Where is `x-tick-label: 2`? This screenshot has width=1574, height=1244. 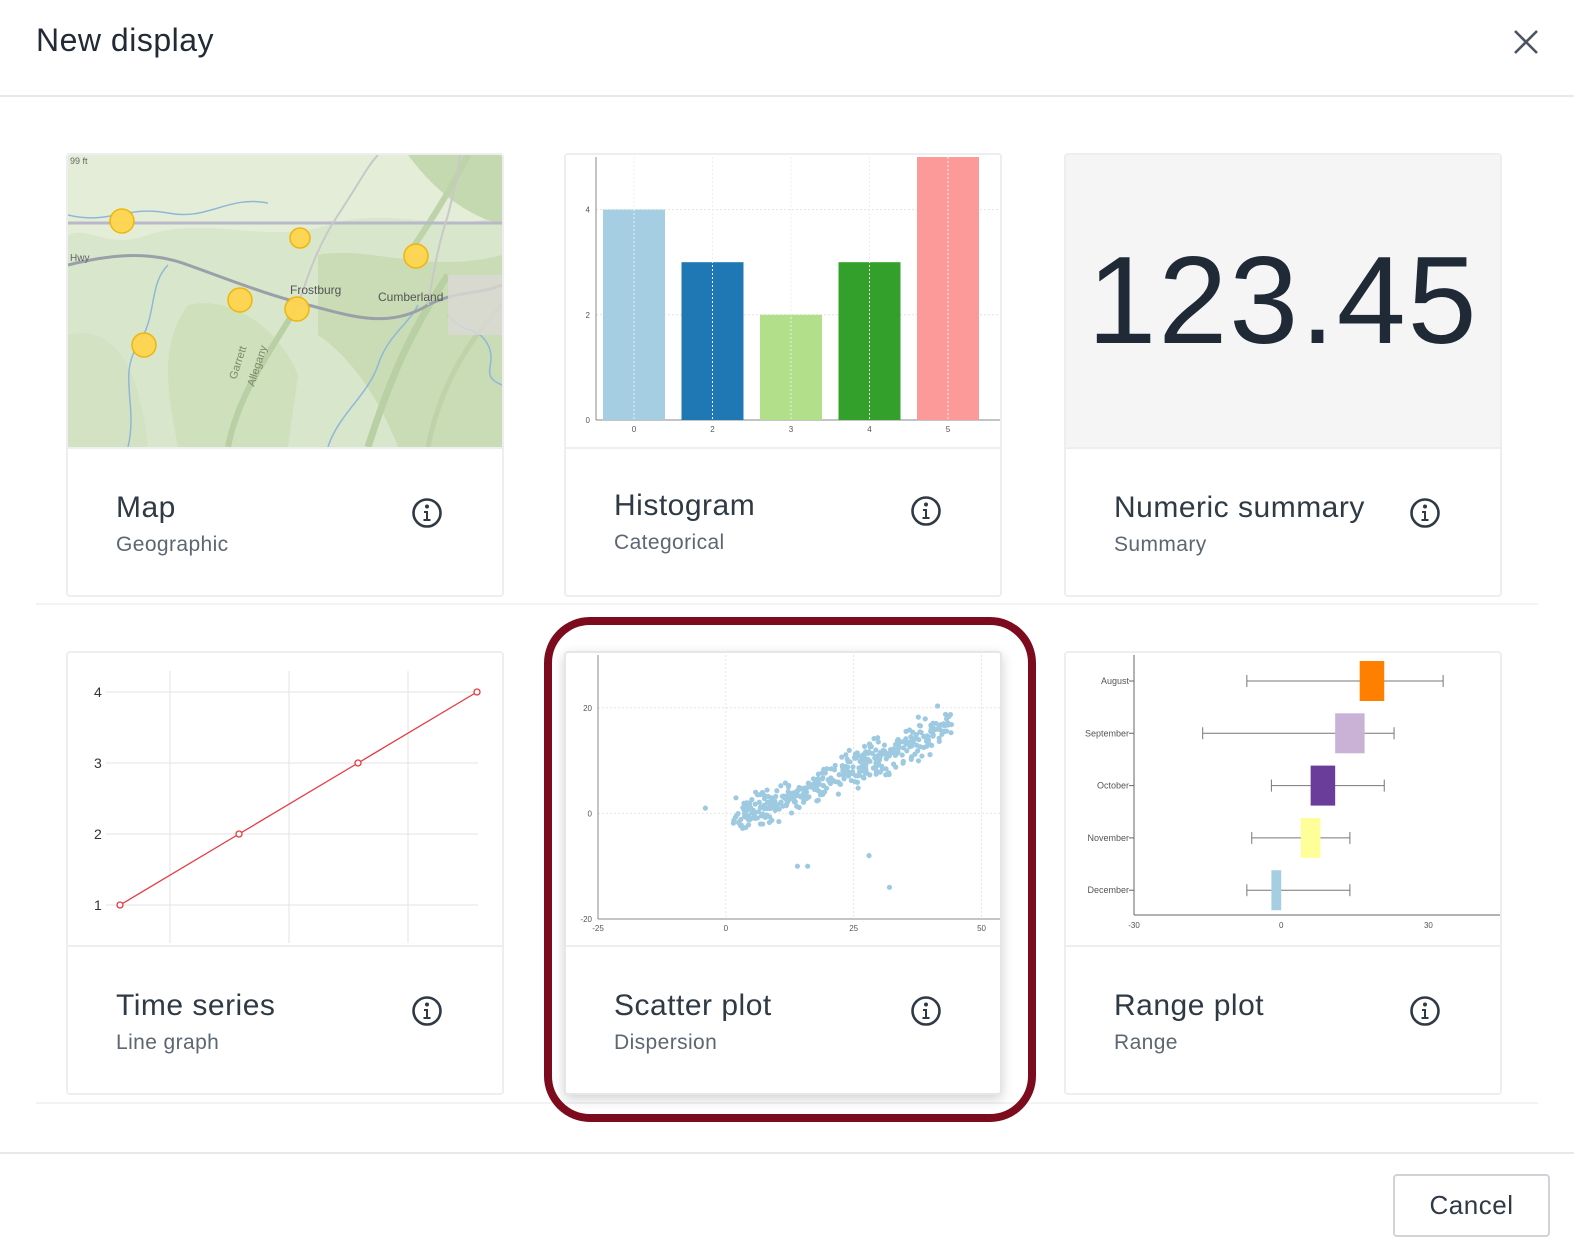 x-tick-label: 2 is located at coordinates (712, 429).